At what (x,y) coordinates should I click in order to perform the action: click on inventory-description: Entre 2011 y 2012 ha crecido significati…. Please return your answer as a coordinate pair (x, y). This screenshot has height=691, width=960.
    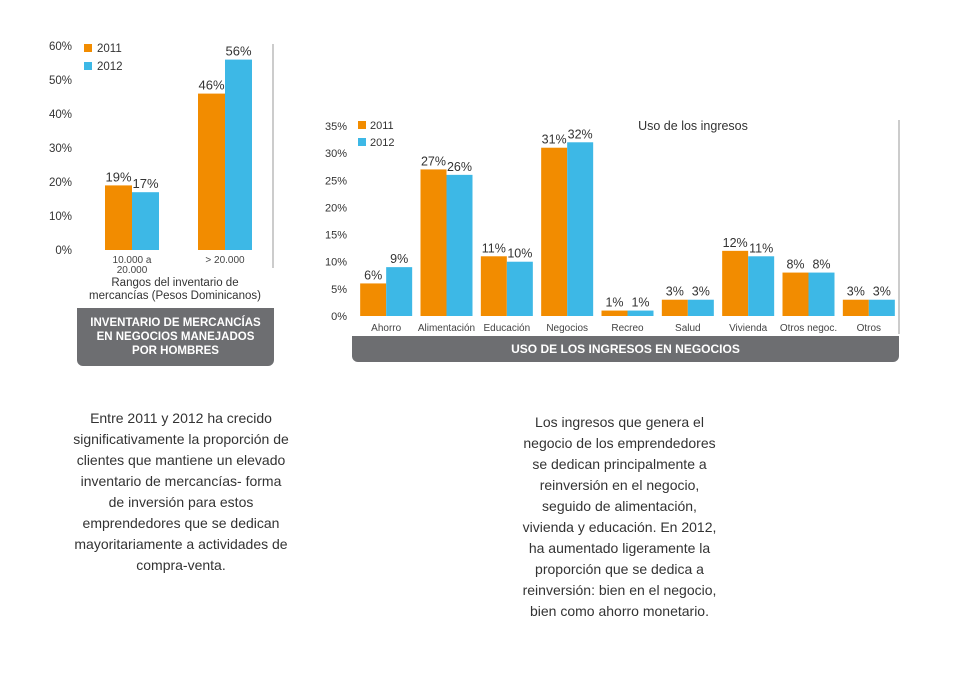
    Looking at the image, I should click on (181, 491).